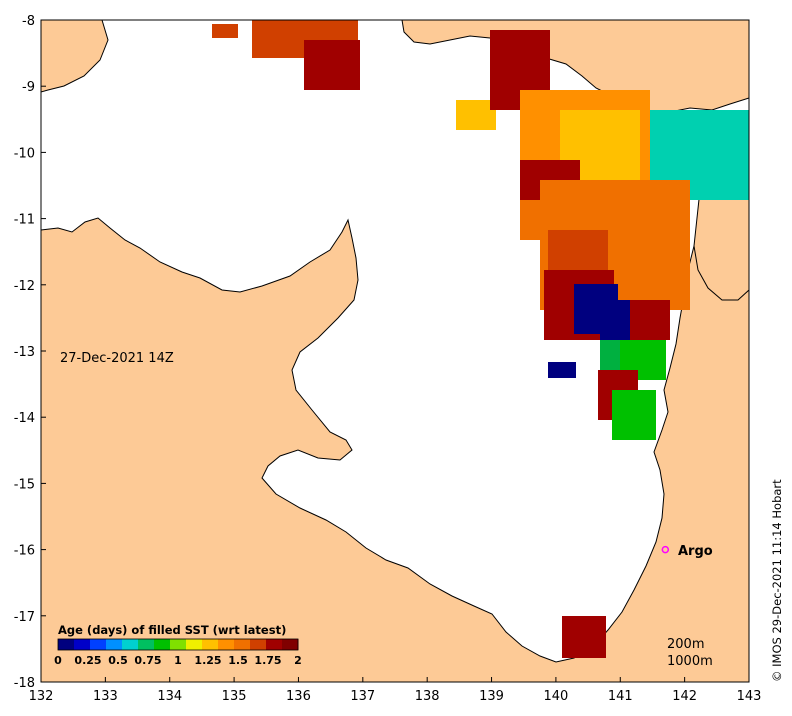 The image size is (792, 716). I want to click on y-tick-label: -15, so click(24, 484).